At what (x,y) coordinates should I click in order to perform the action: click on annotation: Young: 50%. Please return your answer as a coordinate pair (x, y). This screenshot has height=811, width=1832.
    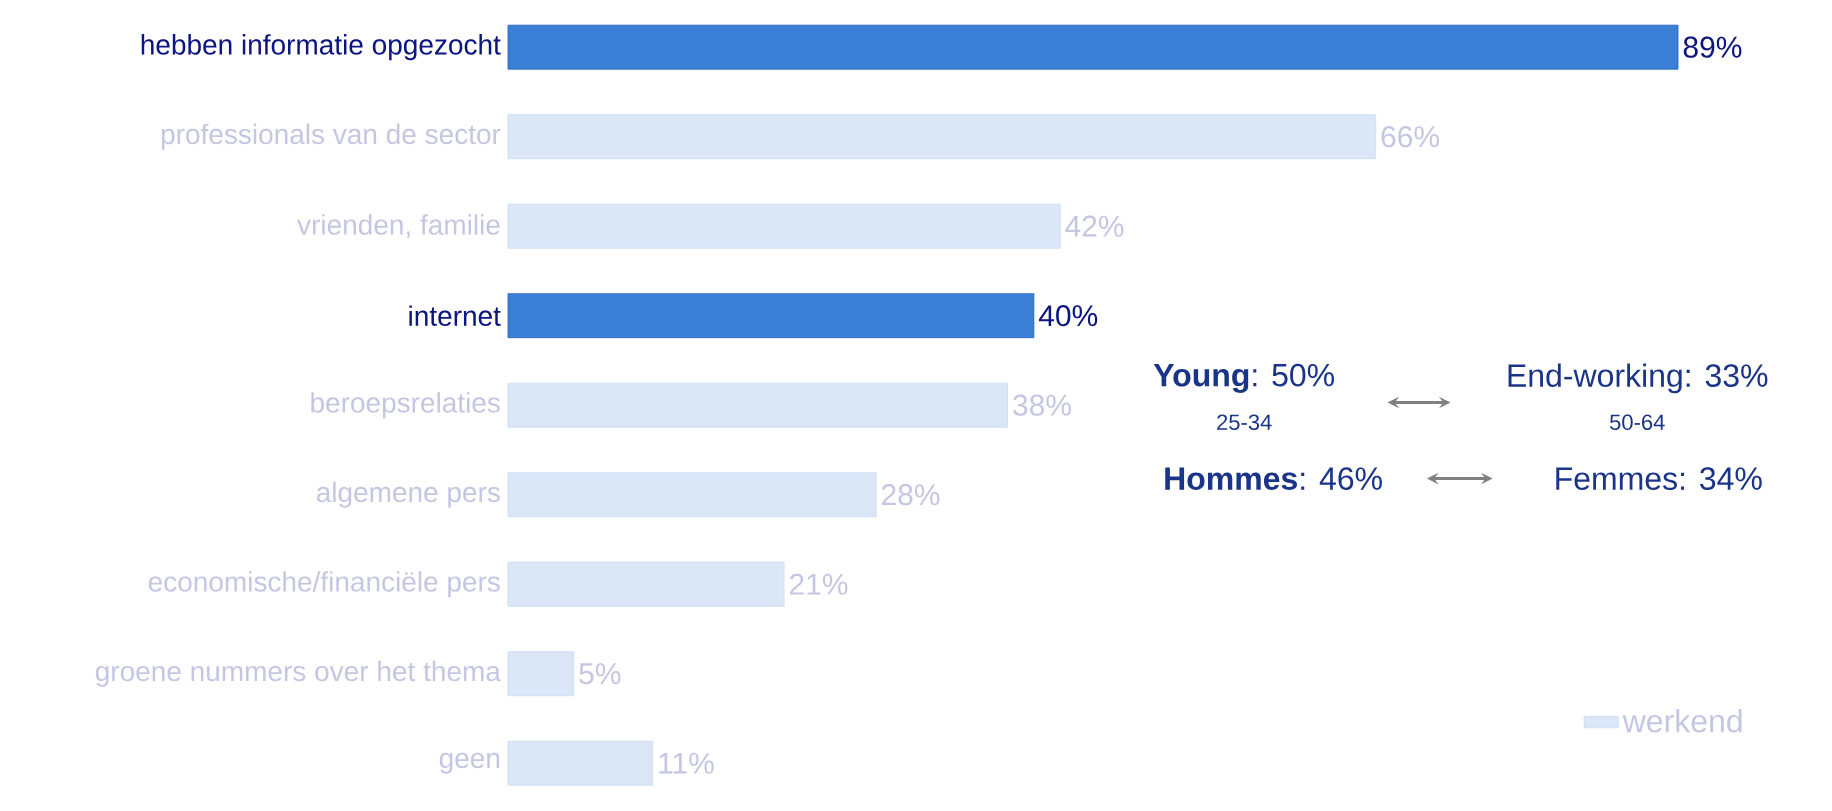
    Looking at the image, I should click on (1244, 378).